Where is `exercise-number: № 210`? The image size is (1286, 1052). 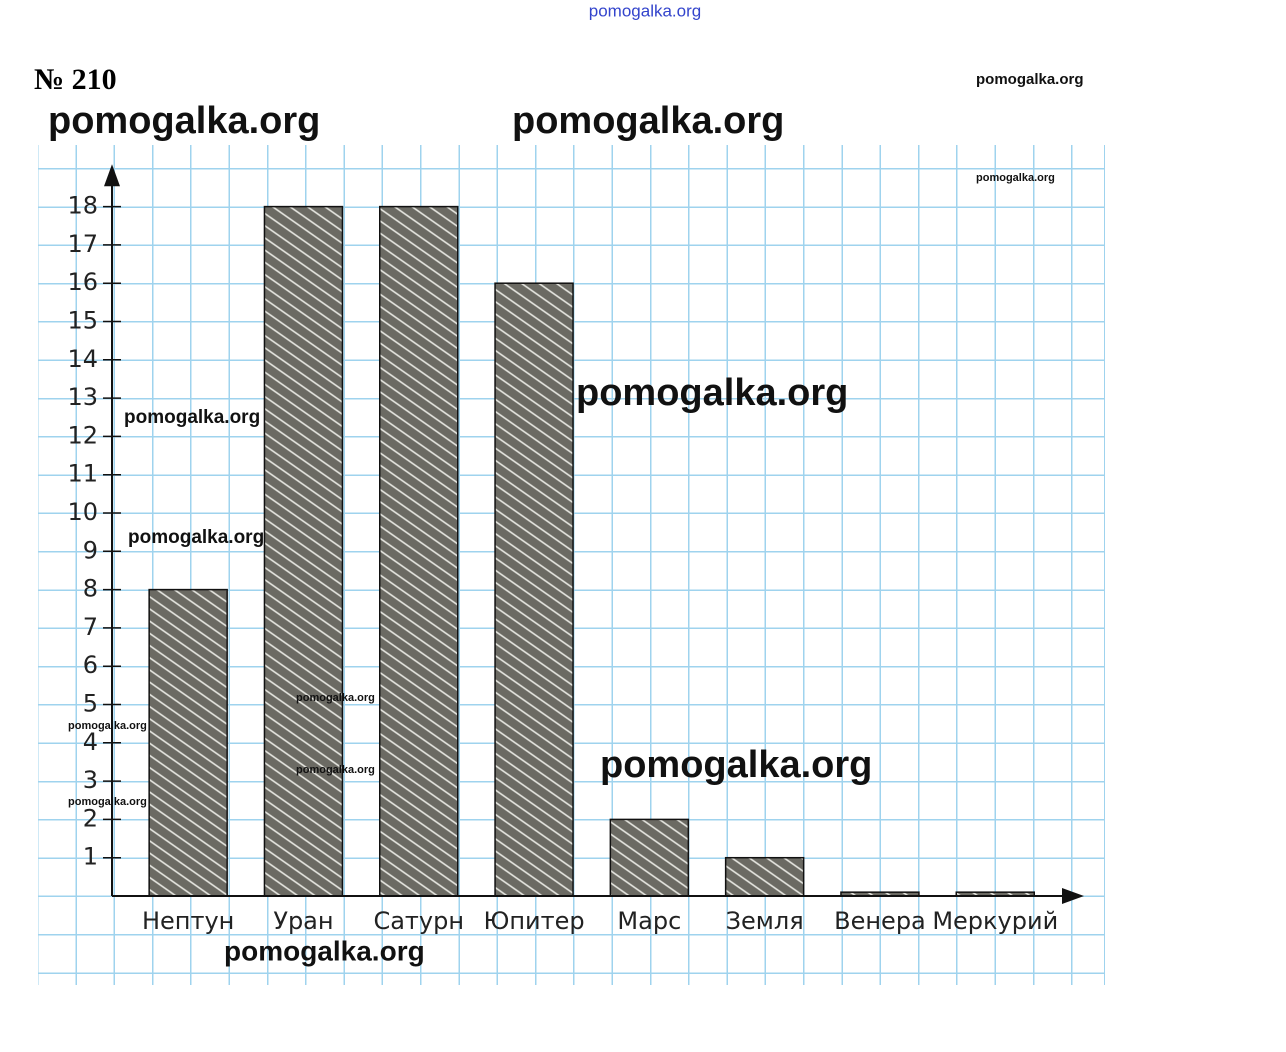 exercise-number: № 210 is located at coordinates (75, 79).